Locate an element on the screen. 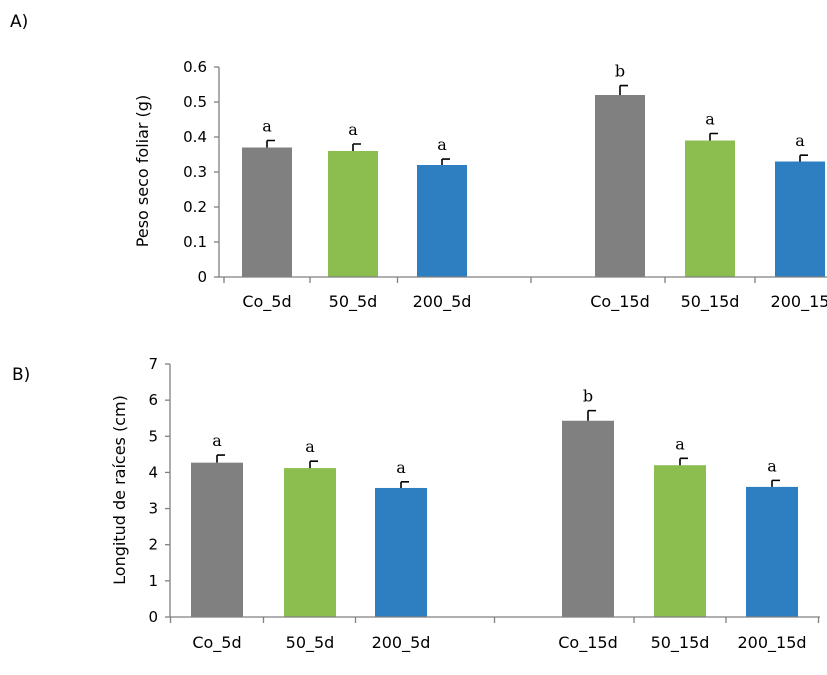 The width and height of the screenshot is (827, 675). panel-b-y-tick-label: 7 is located at coordinates (153, 364).